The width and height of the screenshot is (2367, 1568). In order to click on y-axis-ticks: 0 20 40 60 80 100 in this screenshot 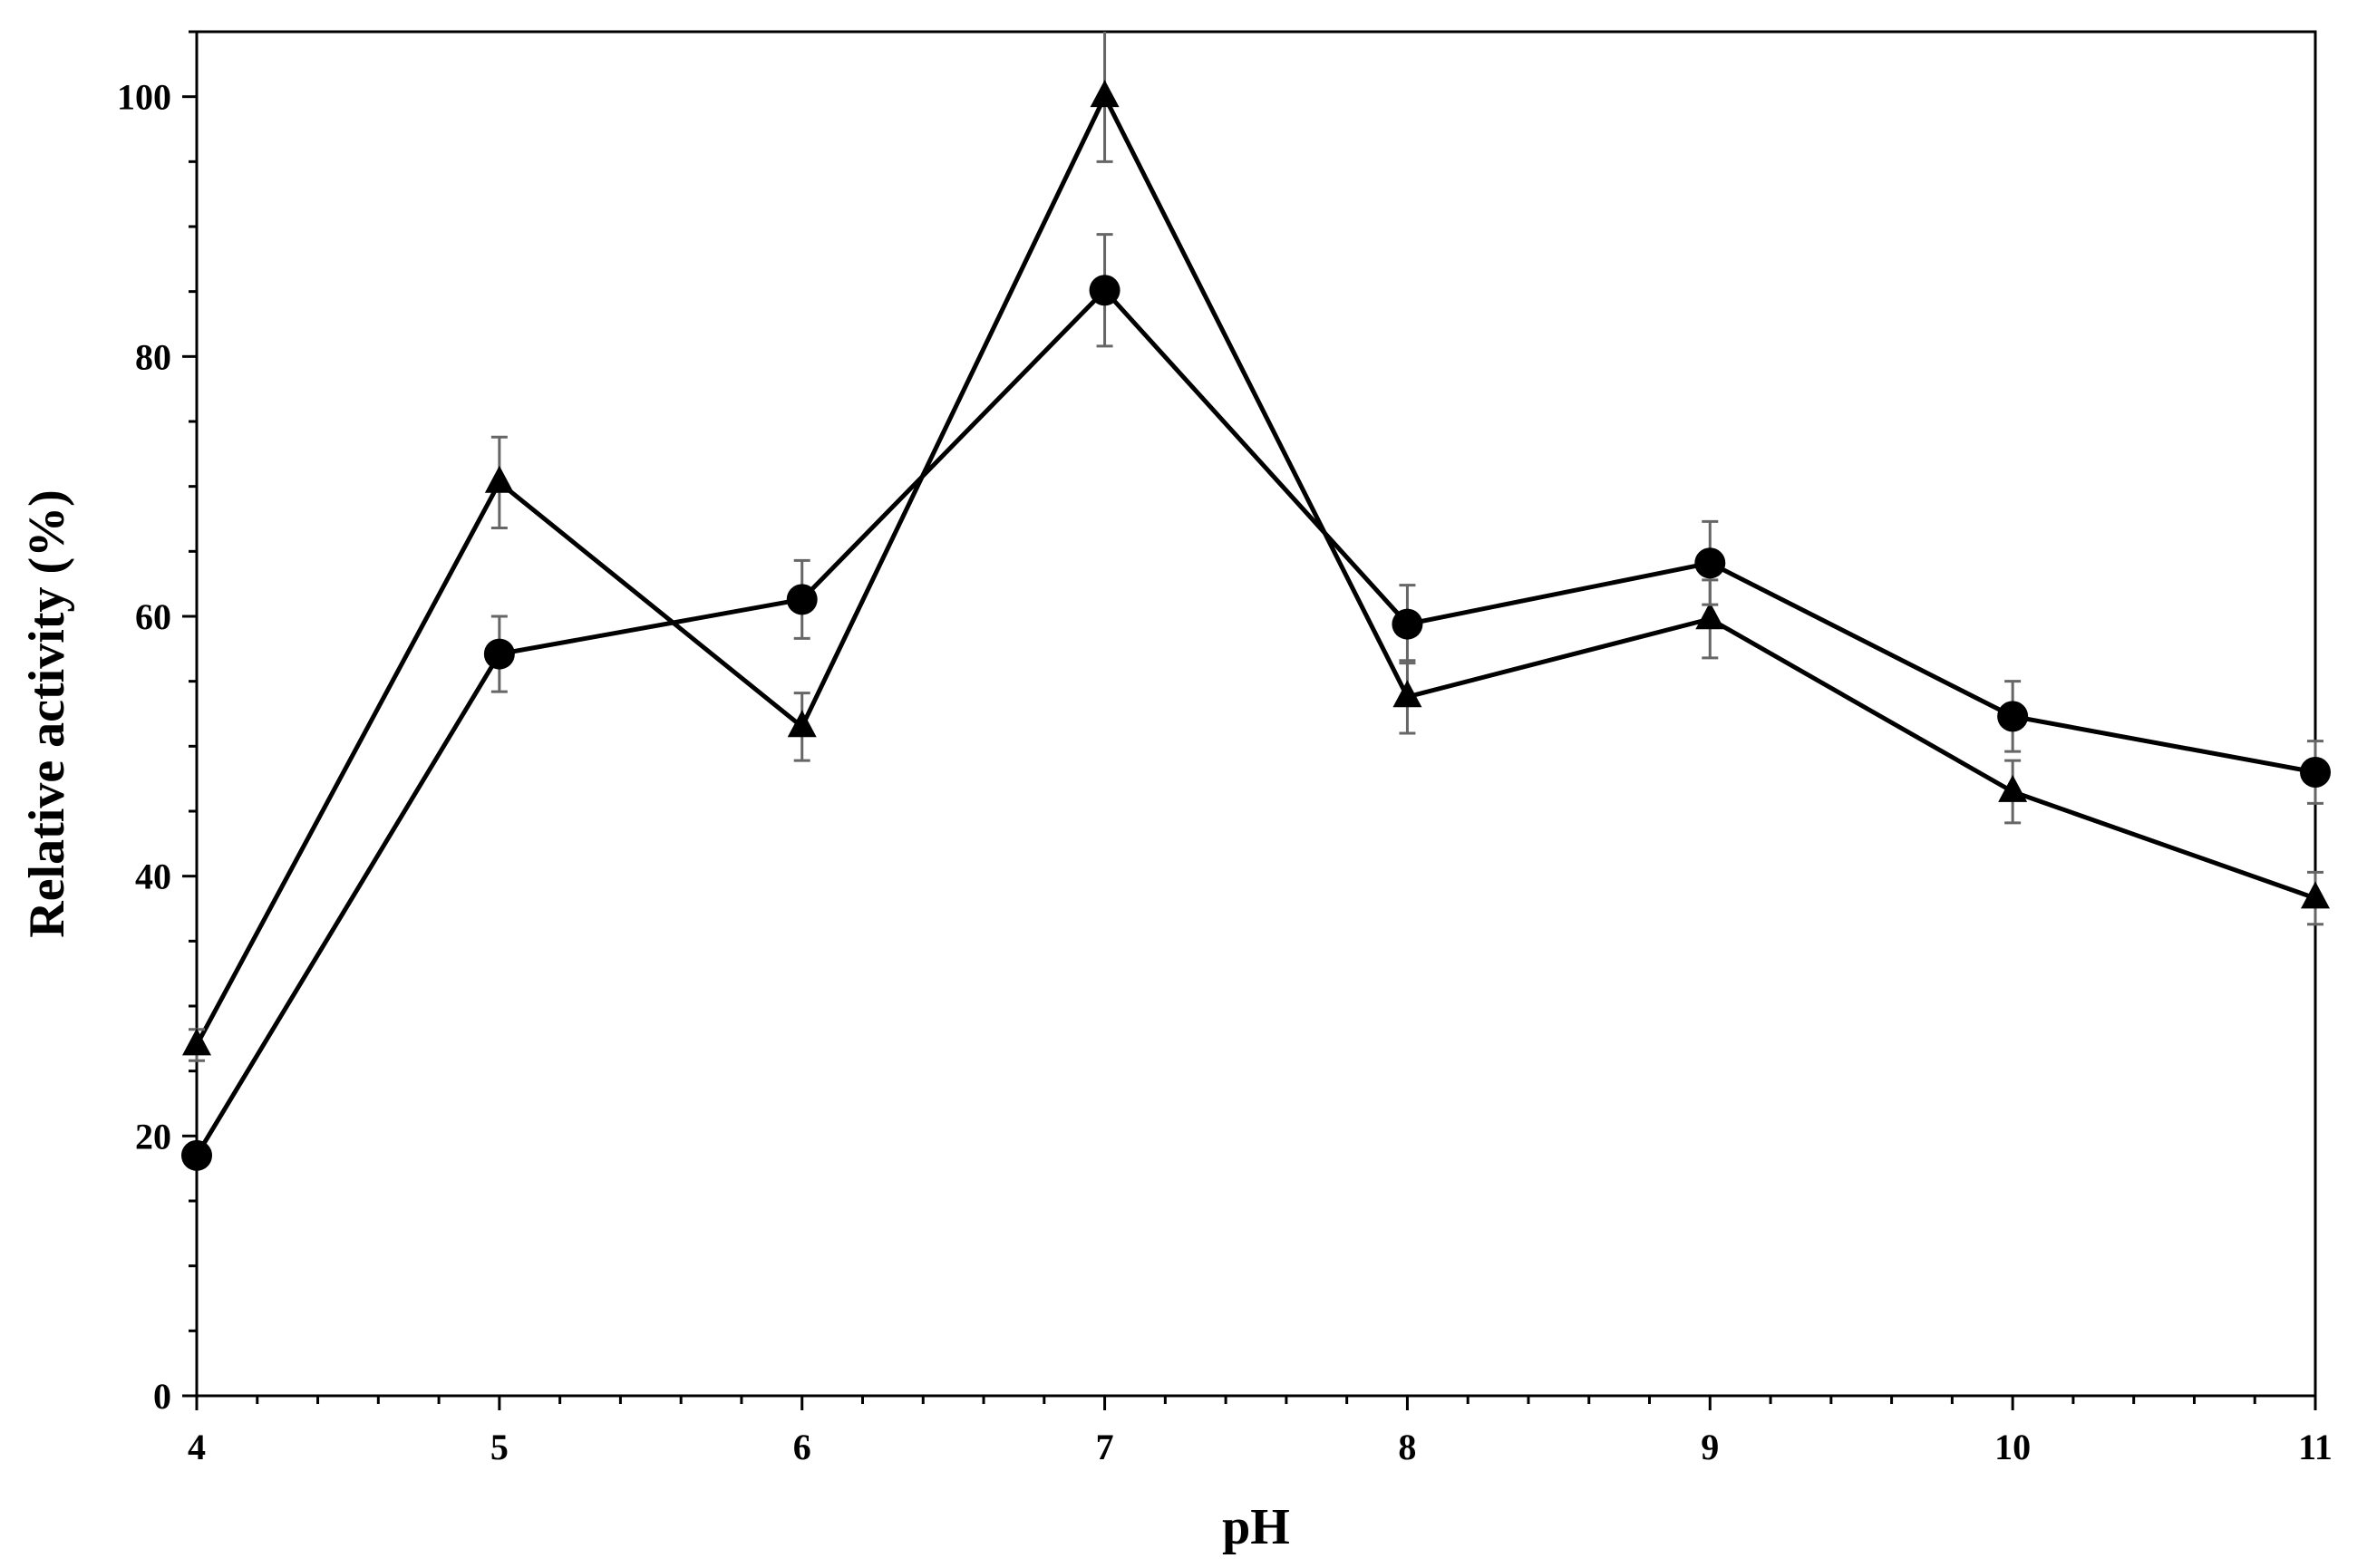, I will do `click(157, 723)`.